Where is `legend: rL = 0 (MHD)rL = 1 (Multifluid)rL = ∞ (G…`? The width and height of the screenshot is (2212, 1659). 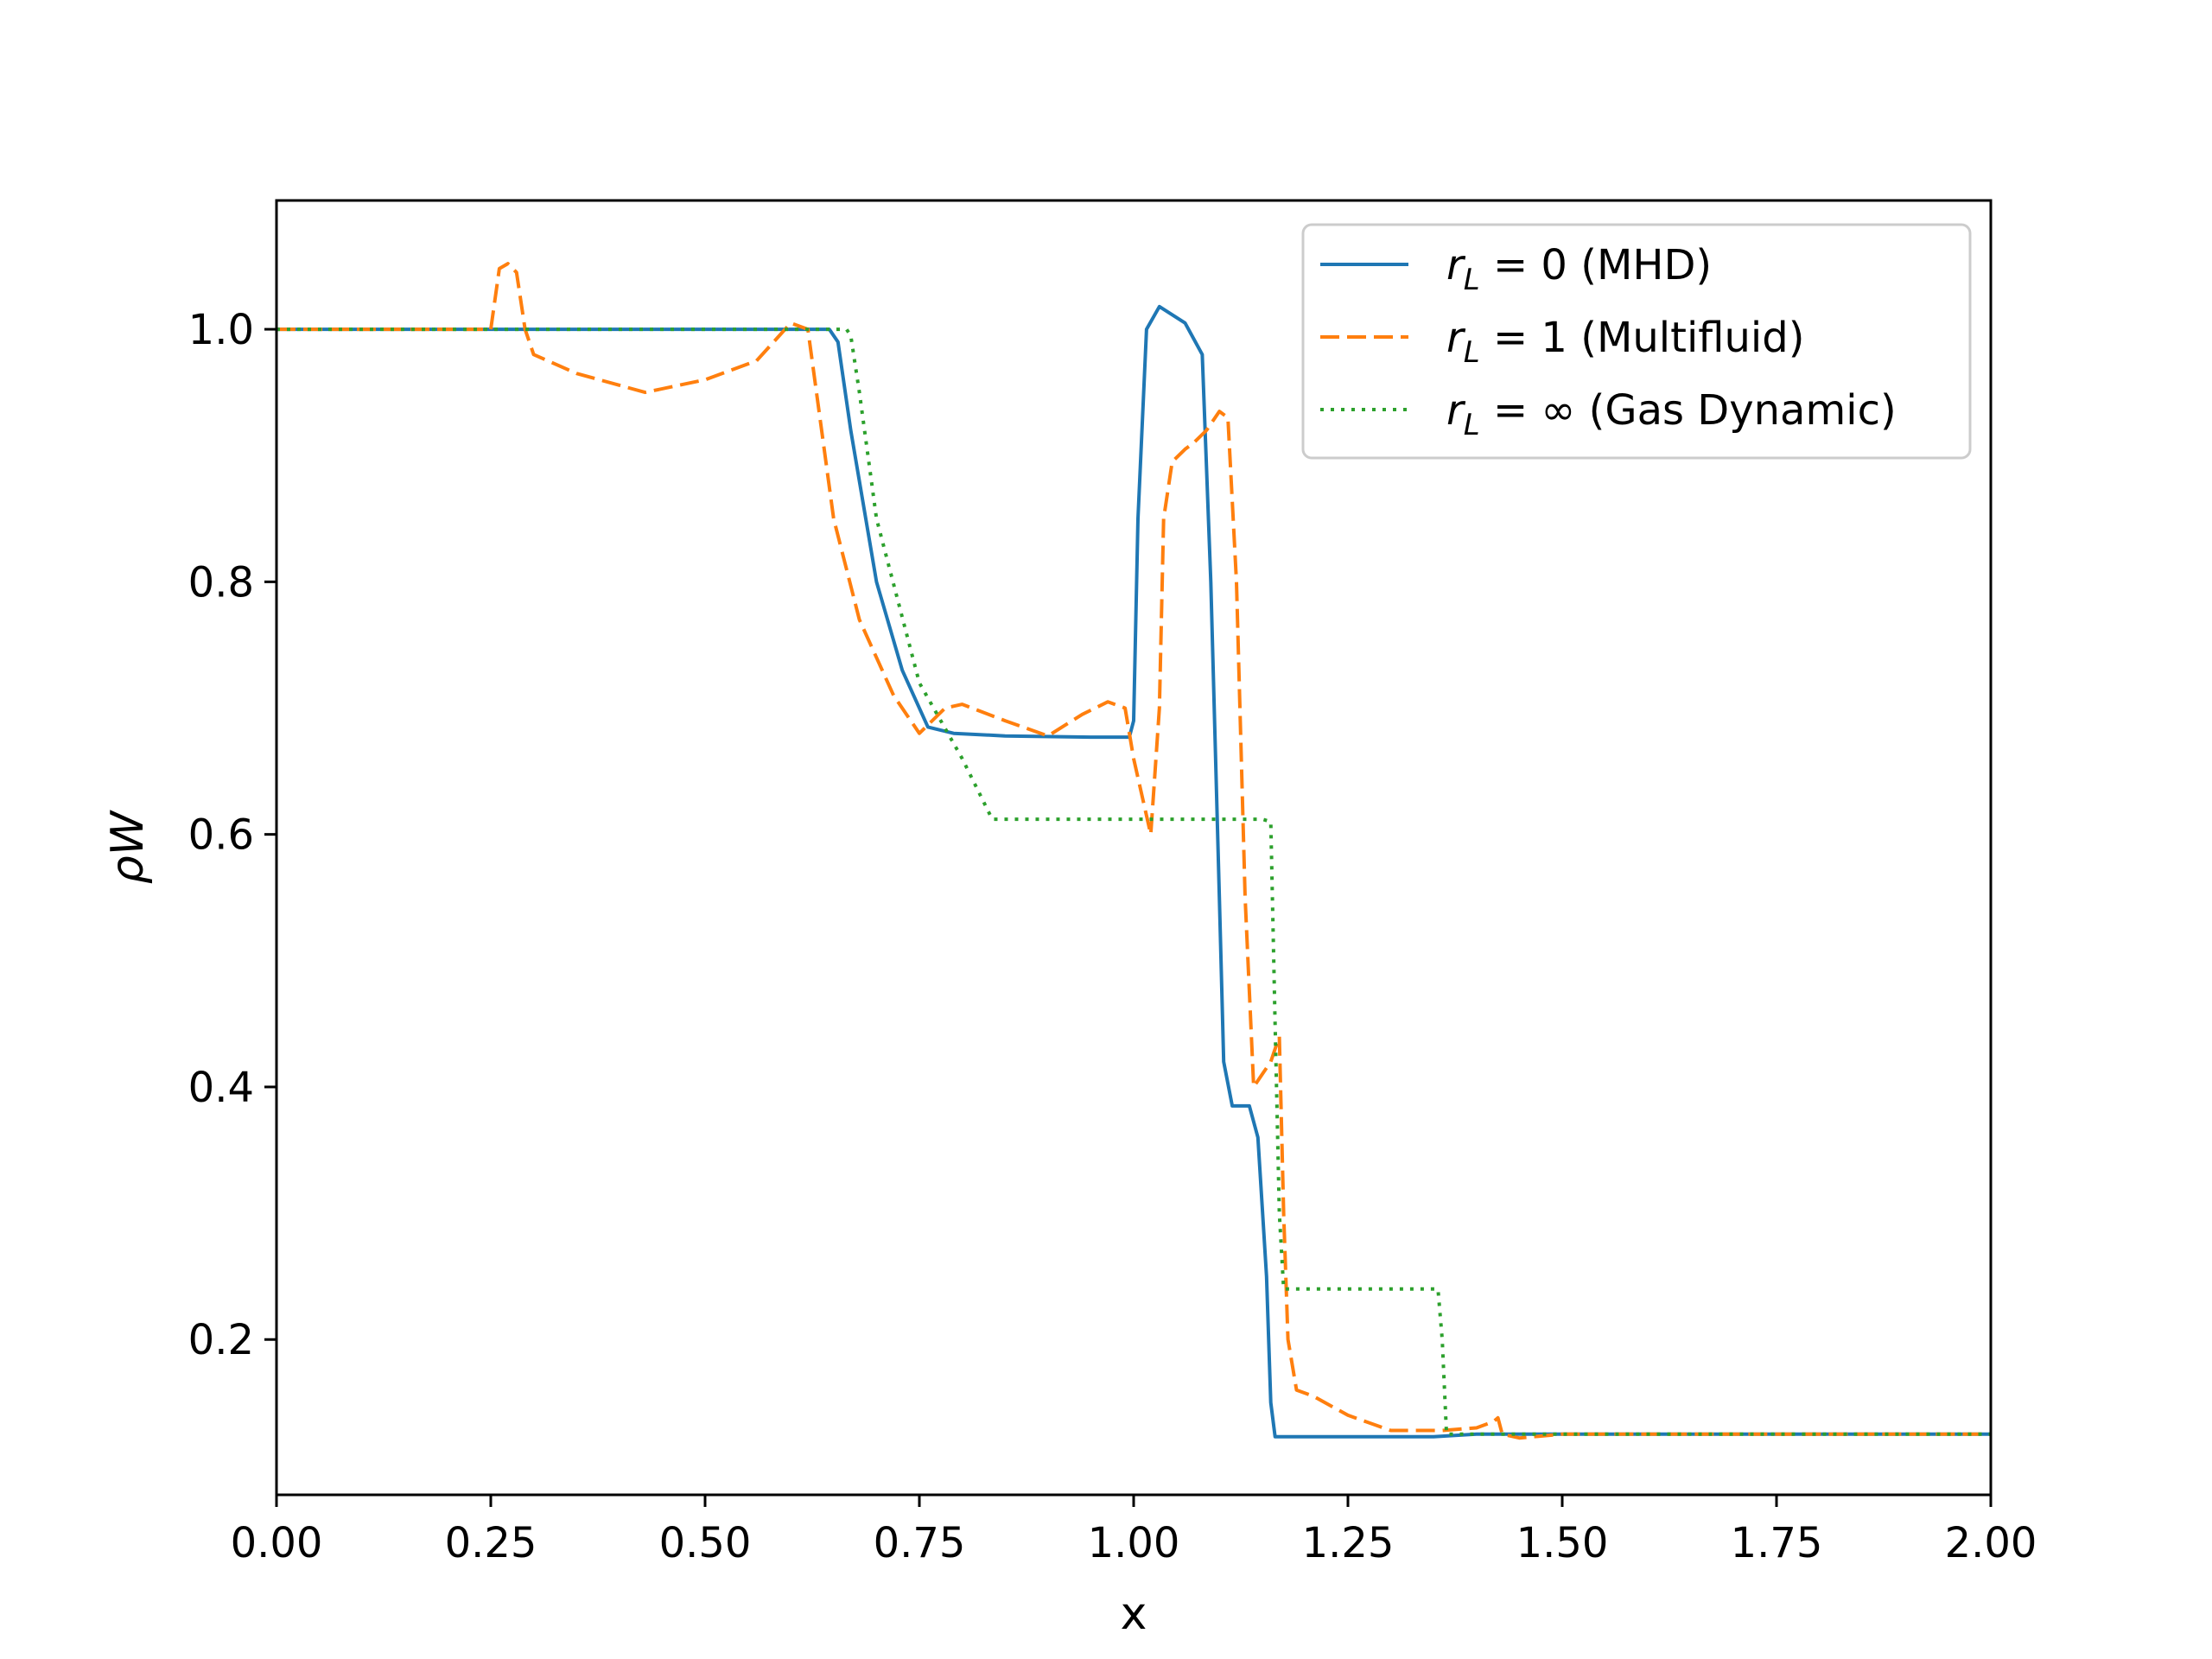 legend: rL = 0 (MHD)rL = 1 (Multifluid)rL = ∞ (G… is located at coordinates (1636, 341).